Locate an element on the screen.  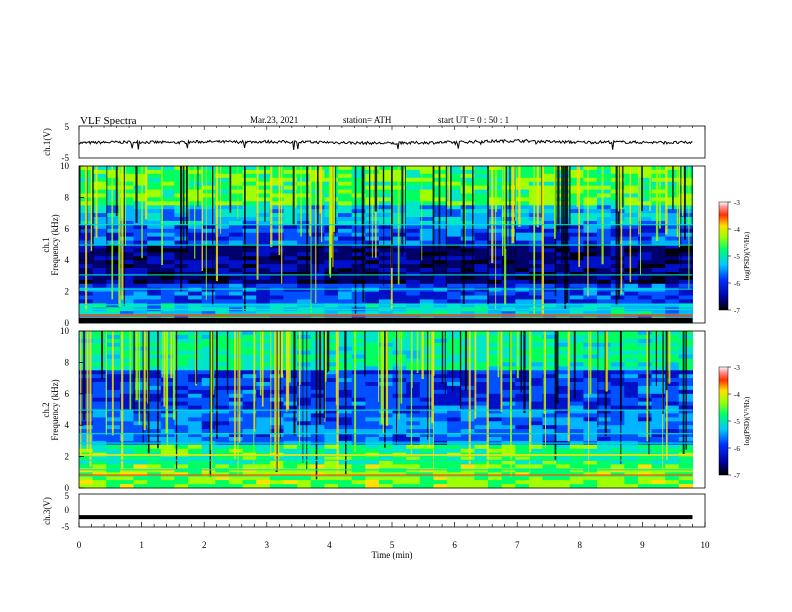
time-tick-label: 2 is located at coordinates (204, 545).